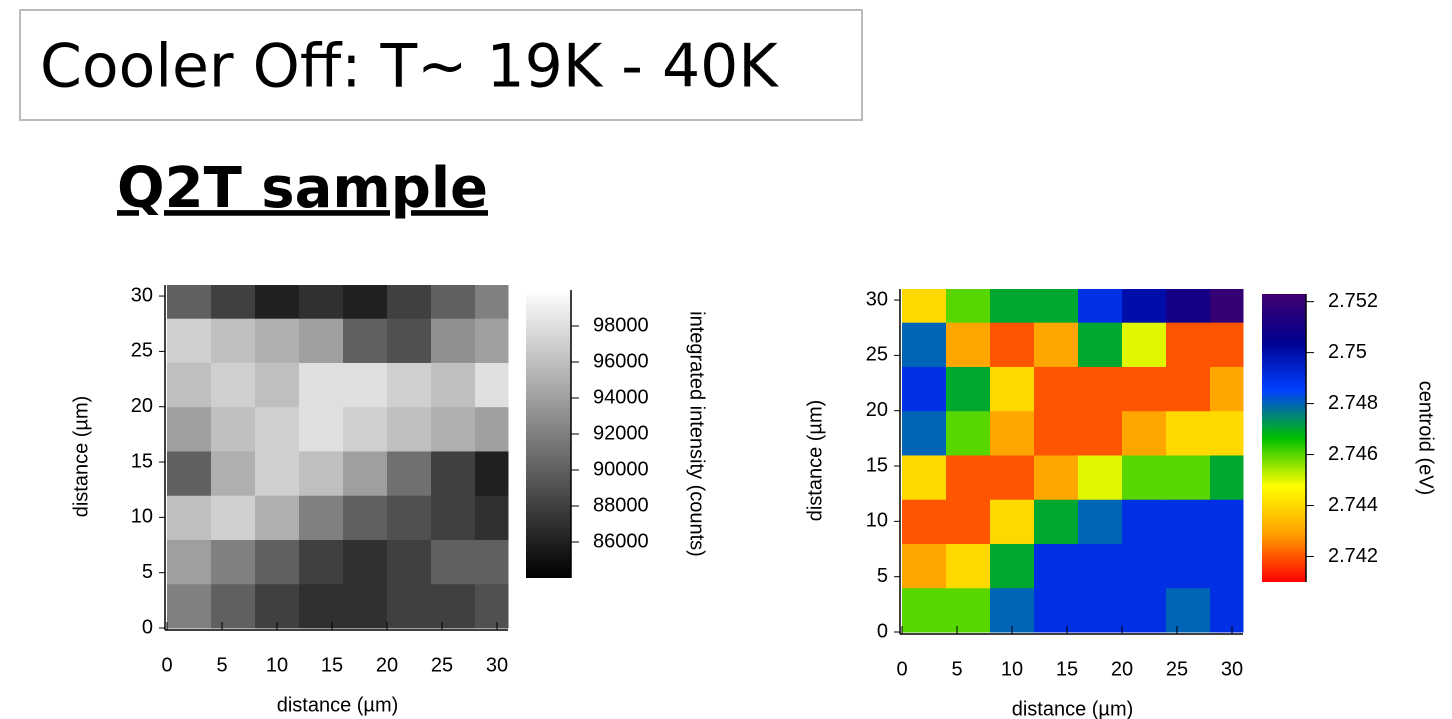  I want to click on slide-title: Cooler Off: T~ 19K - 40K, so click(409, 67).